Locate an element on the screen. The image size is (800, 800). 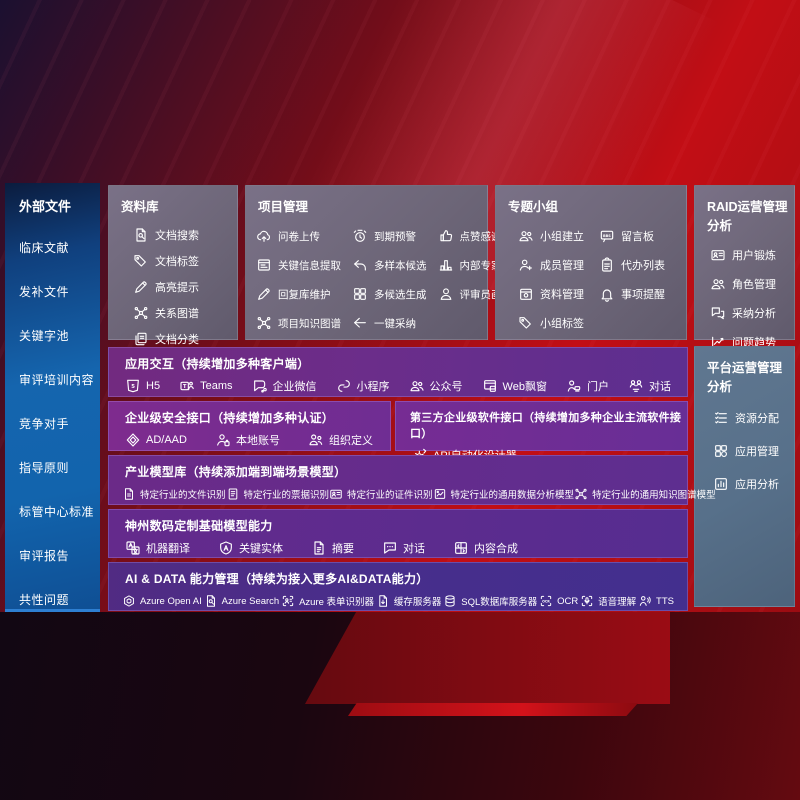
sidebar-item: 关键字池 is located at coordinates (59, 335).